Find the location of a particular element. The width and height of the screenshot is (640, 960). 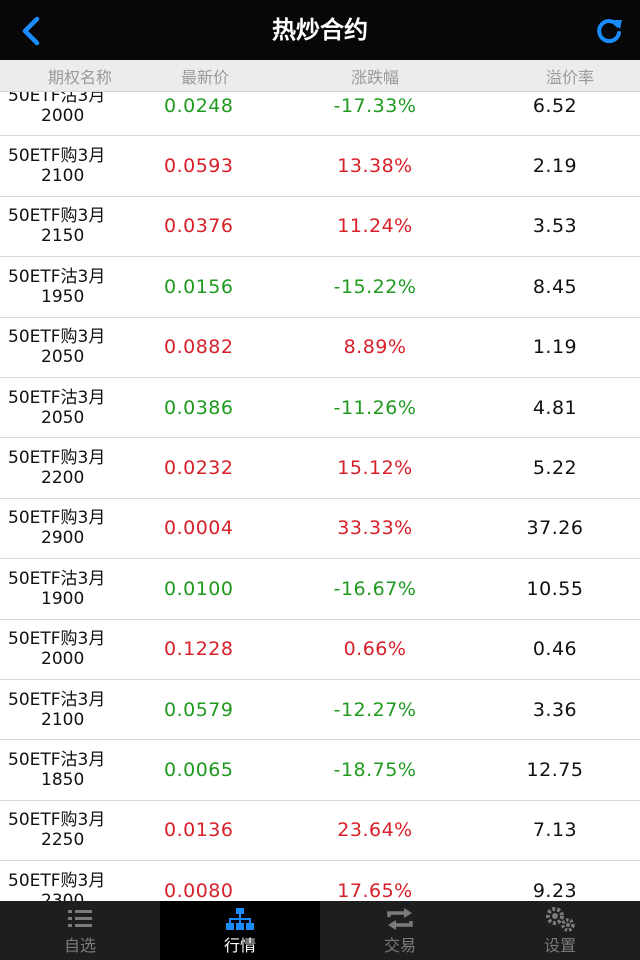

table-row: 50ETF沽3月 2100 0.0579 -12.27% 3.36 is located at coordinates (320, 710).